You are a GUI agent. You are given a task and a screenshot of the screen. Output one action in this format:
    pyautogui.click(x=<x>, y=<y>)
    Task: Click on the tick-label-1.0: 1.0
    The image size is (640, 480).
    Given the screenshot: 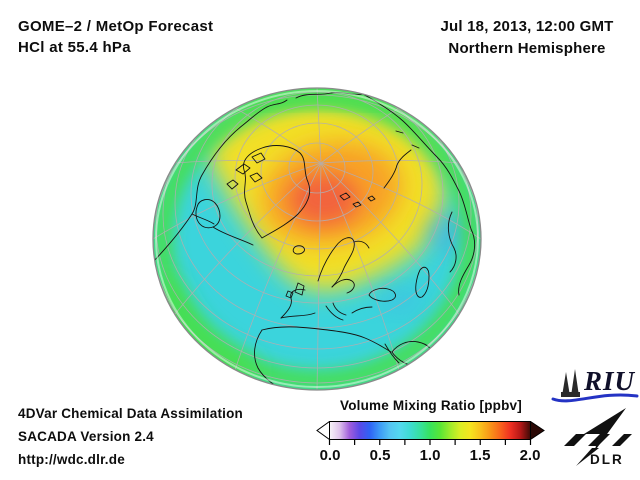 What is the action you would take?
    pyautogui.click(x=430, y=455)
    